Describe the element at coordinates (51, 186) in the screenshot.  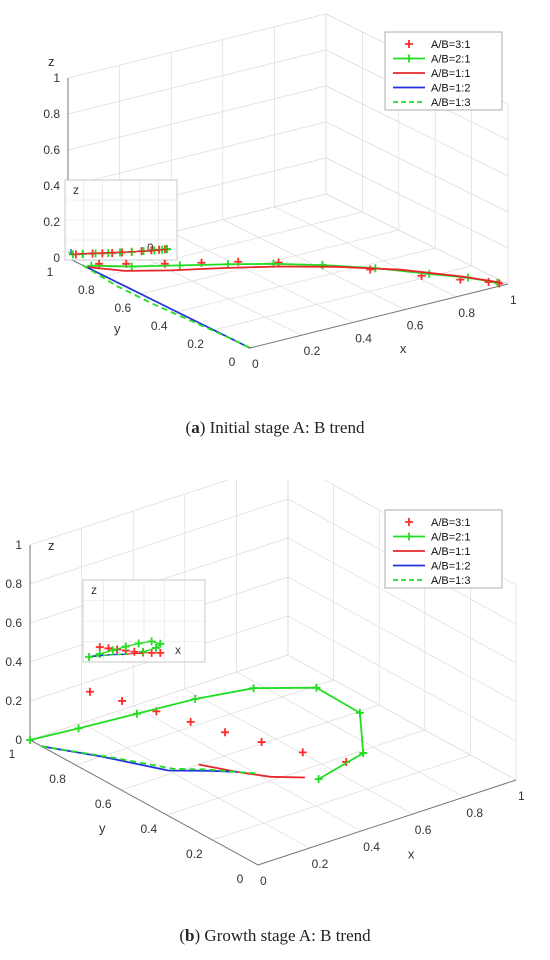
I see `z-tick-label: 0.4` at that location.